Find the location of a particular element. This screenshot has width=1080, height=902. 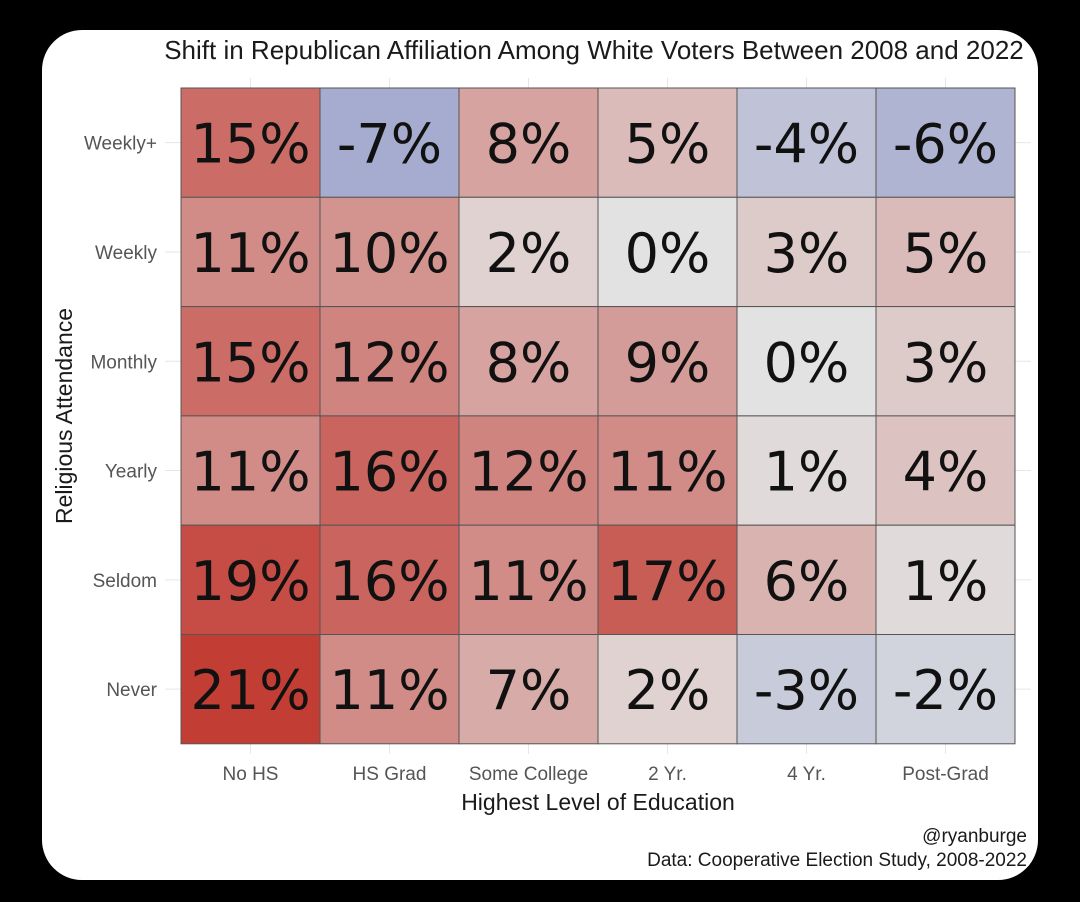

cell-value-label: -4% is located at coordinates (806, 144).